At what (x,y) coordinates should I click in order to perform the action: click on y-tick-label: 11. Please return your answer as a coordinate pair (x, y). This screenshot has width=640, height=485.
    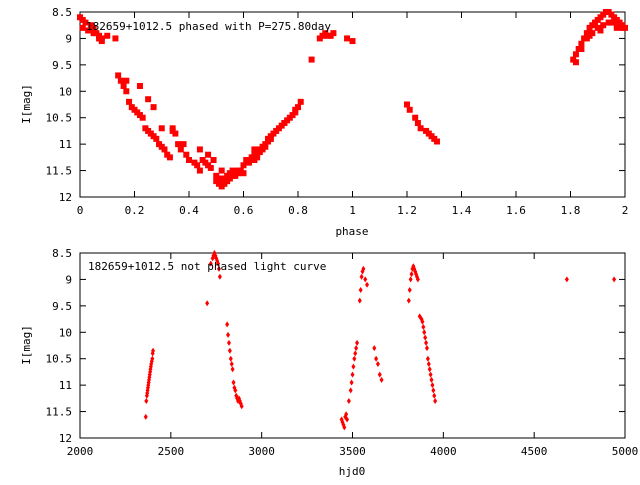
    Looking at the image, I should click on (65, 144).